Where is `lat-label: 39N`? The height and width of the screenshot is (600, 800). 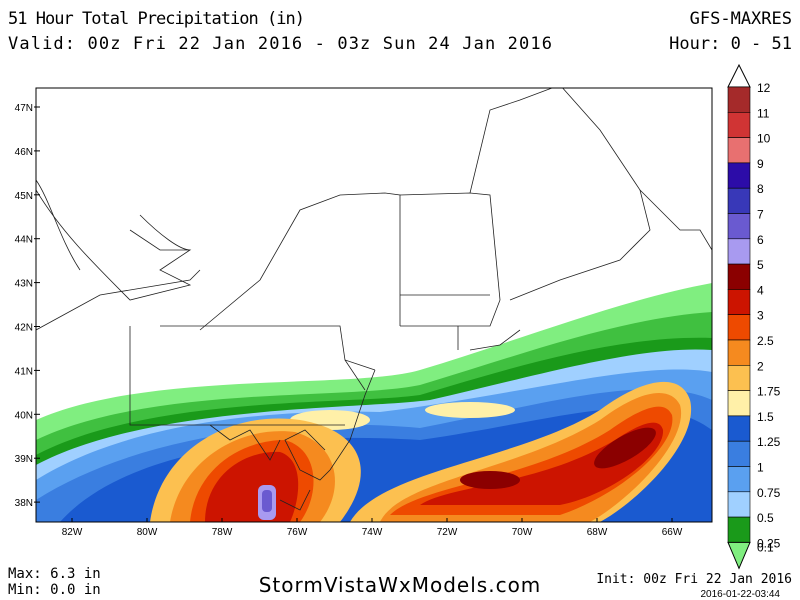 lat-label: 39N is located at coordinates (24, 459).